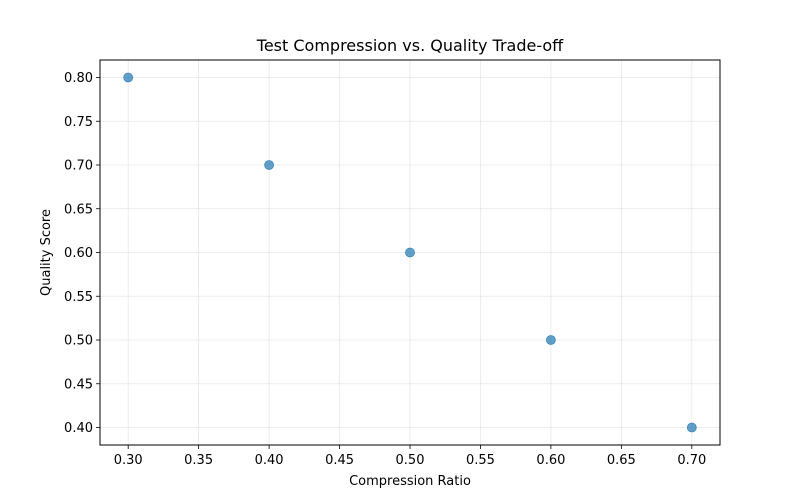 The image size is (800, 500). Describe the element at coordinates (550, 460) in the screenshot. I see `x-tick-label: 0.60` at that location.